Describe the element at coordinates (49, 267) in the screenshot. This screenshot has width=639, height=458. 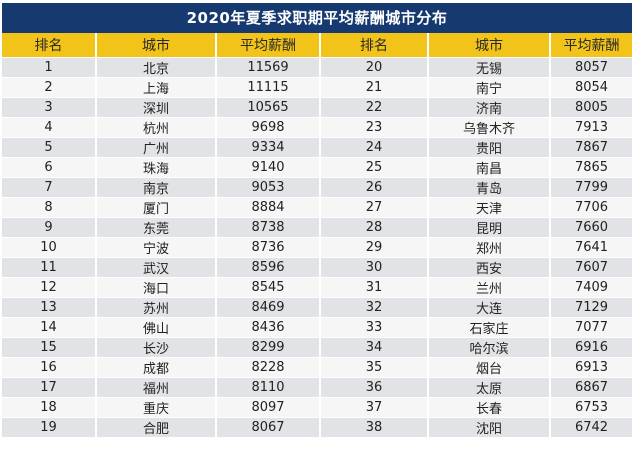
I see `rank-cell: 11` at that location.